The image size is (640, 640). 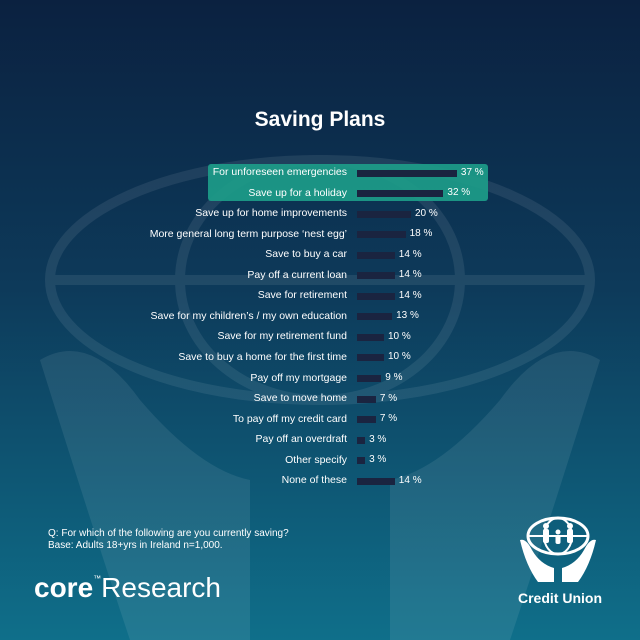 What do you see at coordinates (560, 598) in the screenshot?
I see `credit-union-name: Credit Union` at bounding box center [560, 598].